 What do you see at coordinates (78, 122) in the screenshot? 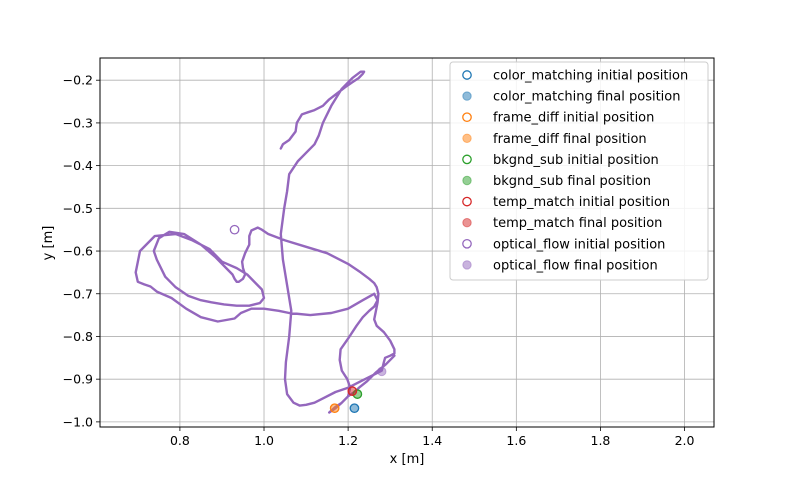
I see `y-tick-label: −0.3` at bounding box center [78, 122].